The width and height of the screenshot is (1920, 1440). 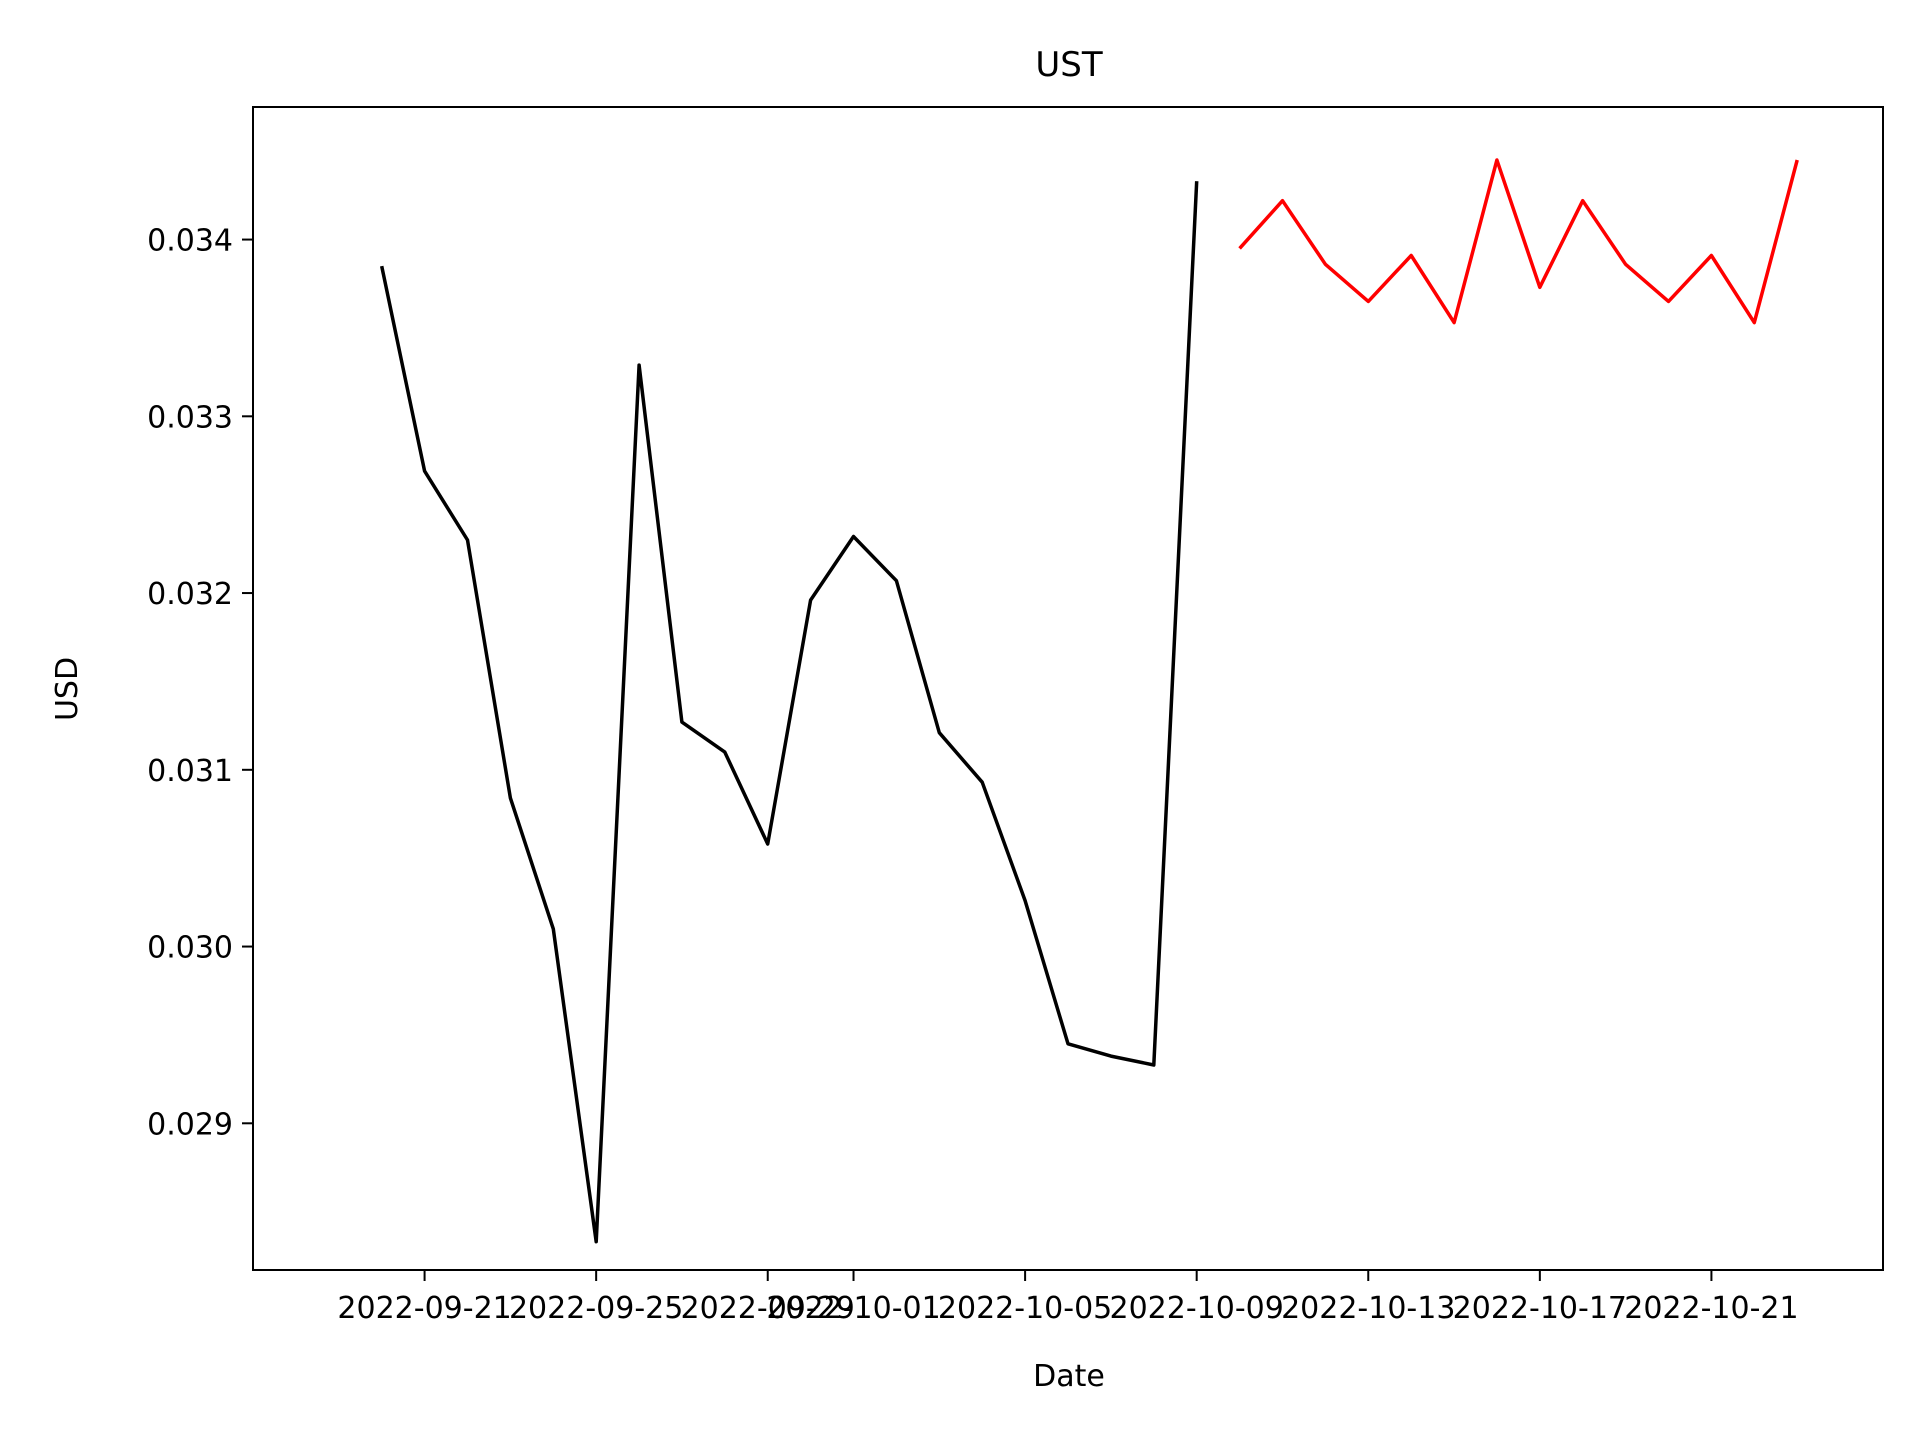 I want to click on x-tick-label: 2022-10-21, so click(x=1711, y=1308).